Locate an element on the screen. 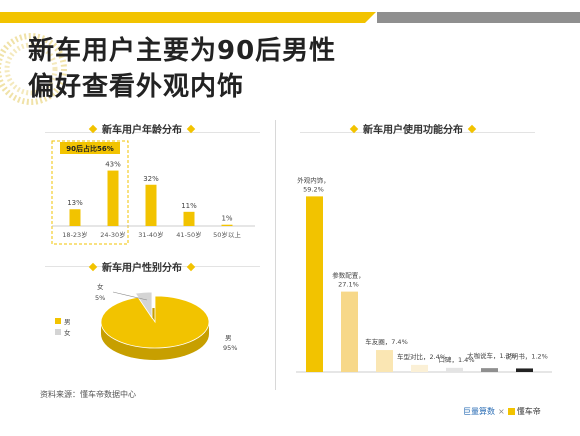 Image resolution: width=580 pixels, height=436 pixels. function-chart-title: 新车用户使用功能分布 is located at coordinates (413, 128).